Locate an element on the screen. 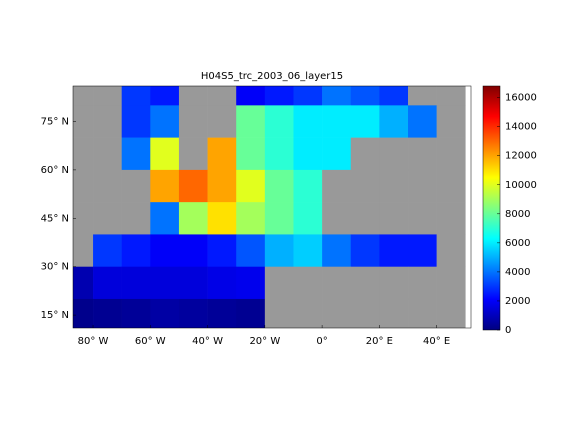 This screenshot has height=432, width=576. x-tick-label: 40° E is located at coordinates (436, 341).